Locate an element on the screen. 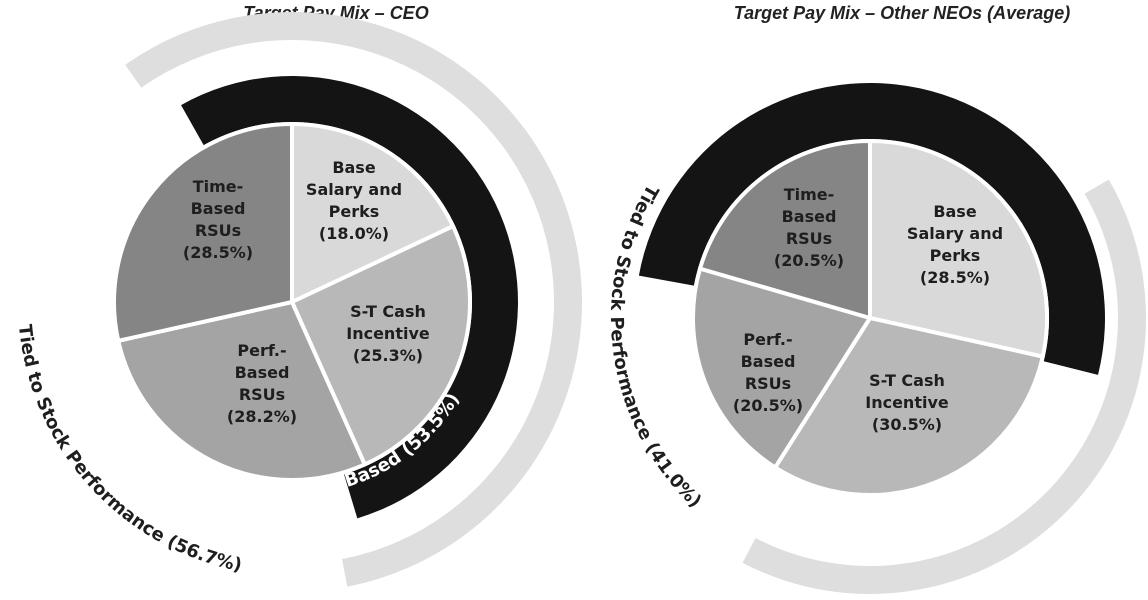  slice-label: Base Salary and Perks (28.5%) is located at coordinates (955, 244).